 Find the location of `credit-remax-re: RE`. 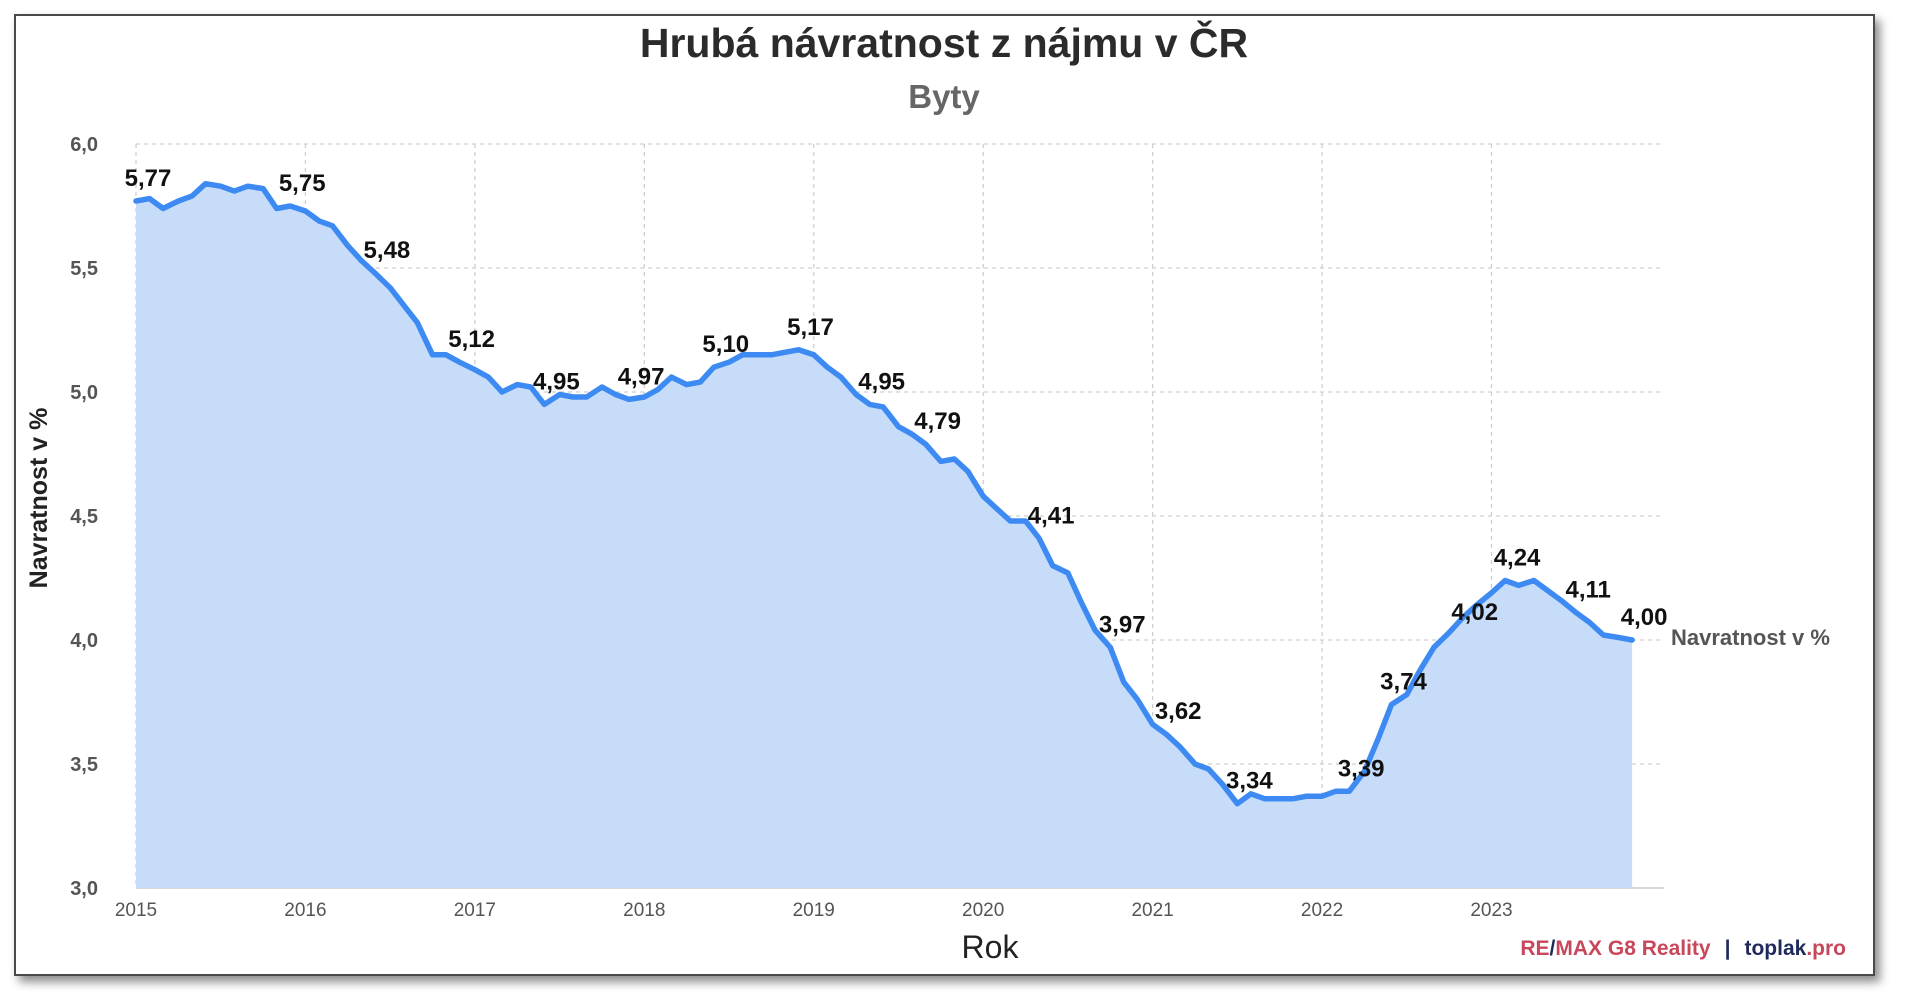

credit-remax-re: RE is located at coordinates (1534, 948).